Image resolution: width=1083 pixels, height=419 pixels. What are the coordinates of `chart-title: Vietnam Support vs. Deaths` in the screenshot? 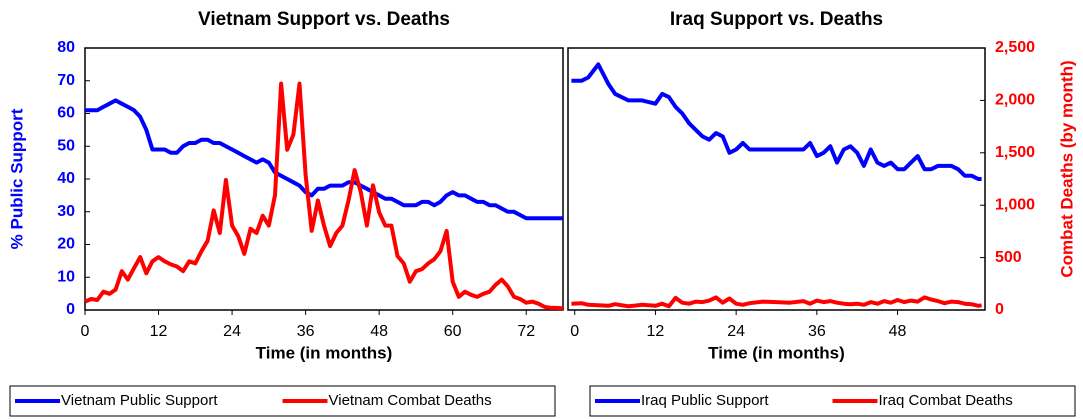 It's located at (324, 19).